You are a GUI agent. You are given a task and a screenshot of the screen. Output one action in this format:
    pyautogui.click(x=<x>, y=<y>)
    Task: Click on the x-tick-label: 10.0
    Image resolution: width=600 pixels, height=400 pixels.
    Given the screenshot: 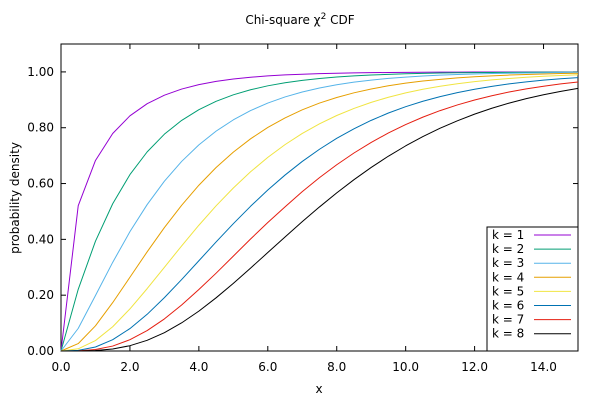 What is the action you would take?
    pyautogui.click(x=405, y=367)
    